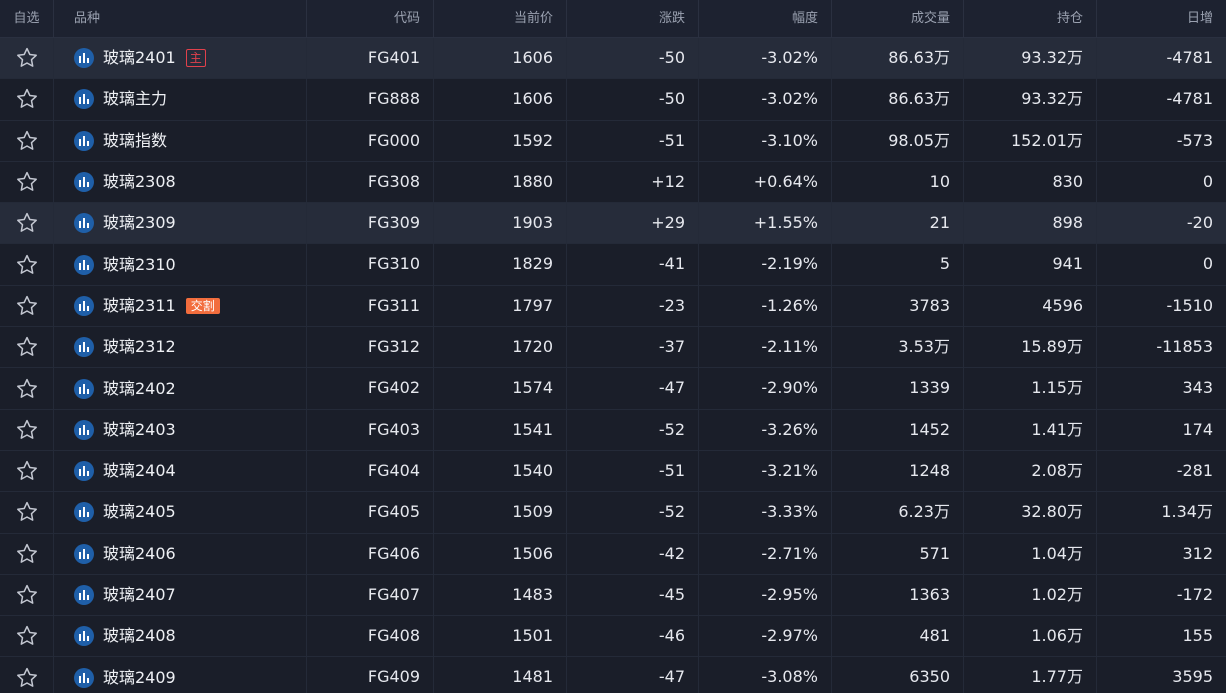 This screenshot has height=693, width=1226. I want to click on instrument-name-cell: 玻璃2311 交割, so click(180, 306).